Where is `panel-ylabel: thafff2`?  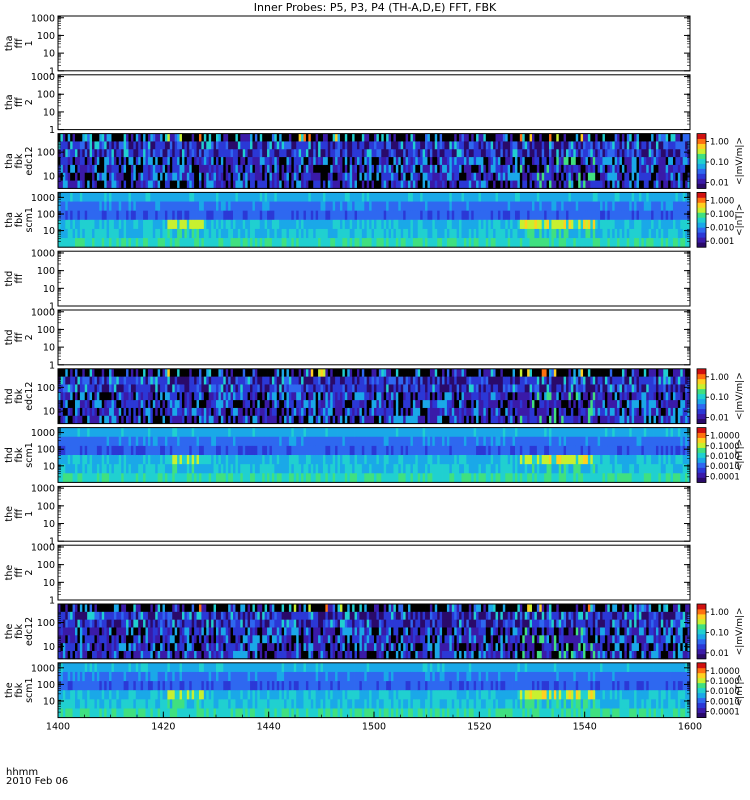 panel-ylabel: thafff2 is located at coordinates (19, 102).